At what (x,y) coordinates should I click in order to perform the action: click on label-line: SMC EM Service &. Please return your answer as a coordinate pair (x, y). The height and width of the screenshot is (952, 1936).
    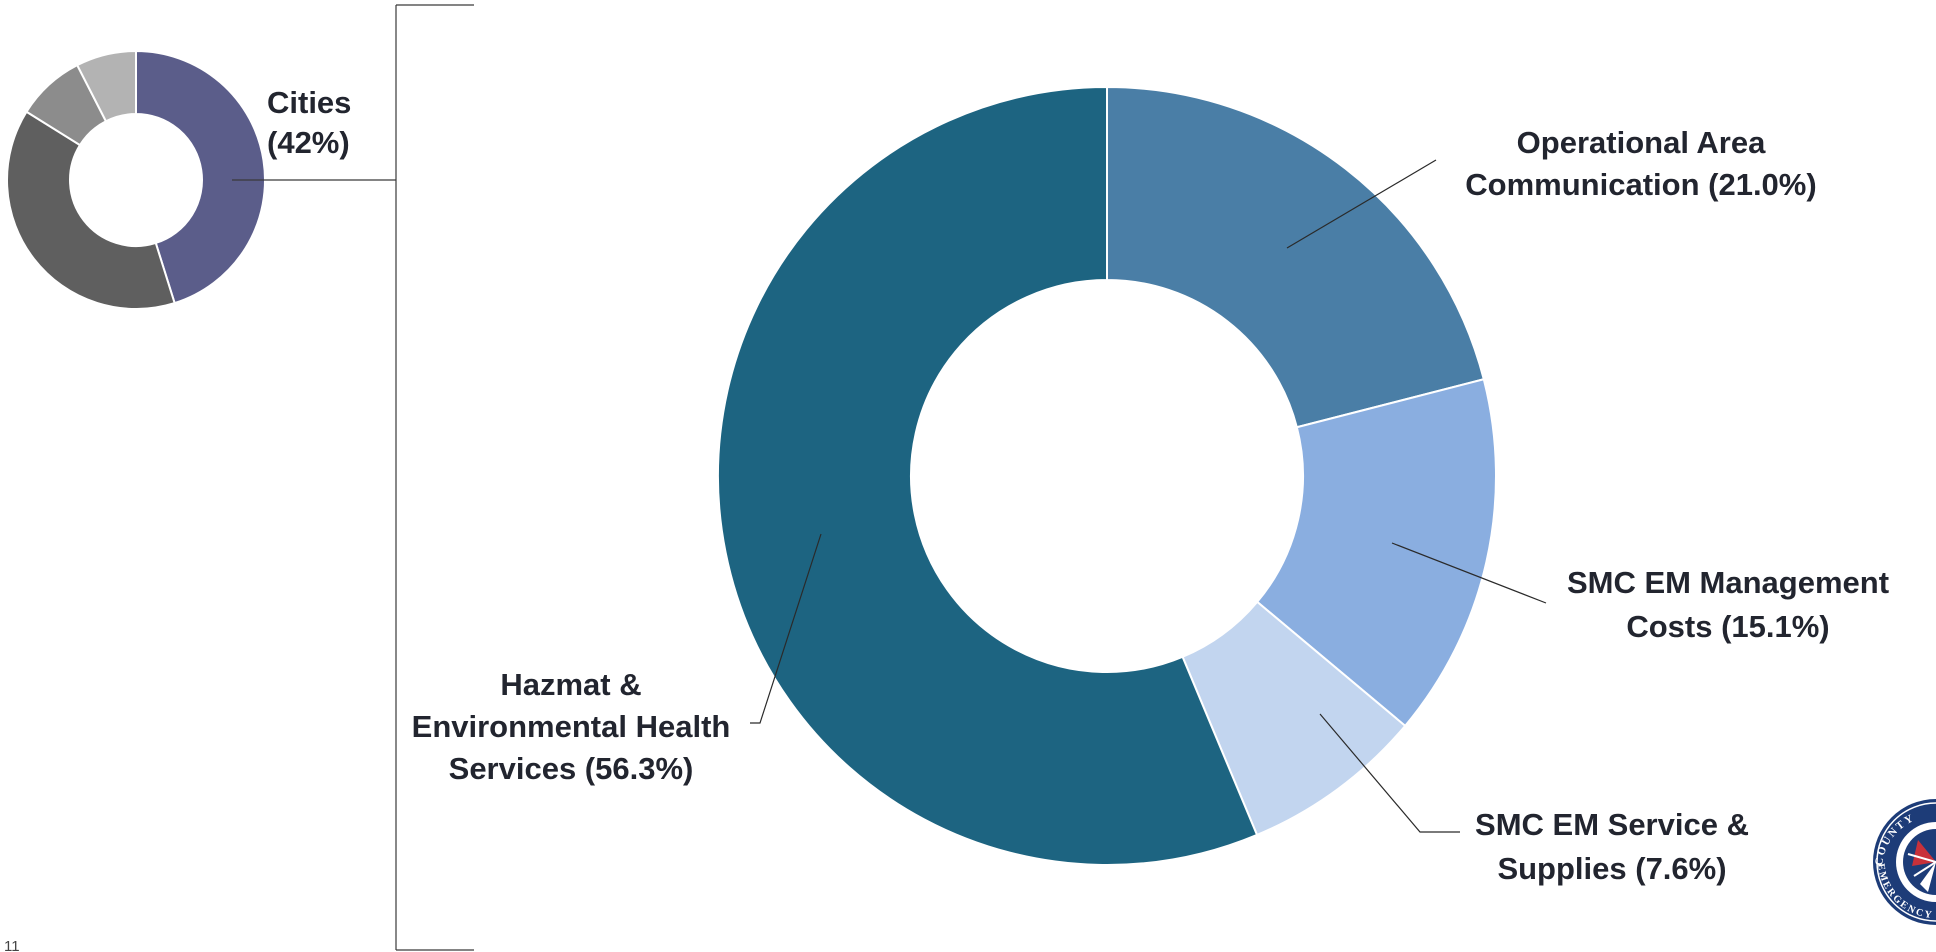
    Looking at the image, I should click on (1612, 824).